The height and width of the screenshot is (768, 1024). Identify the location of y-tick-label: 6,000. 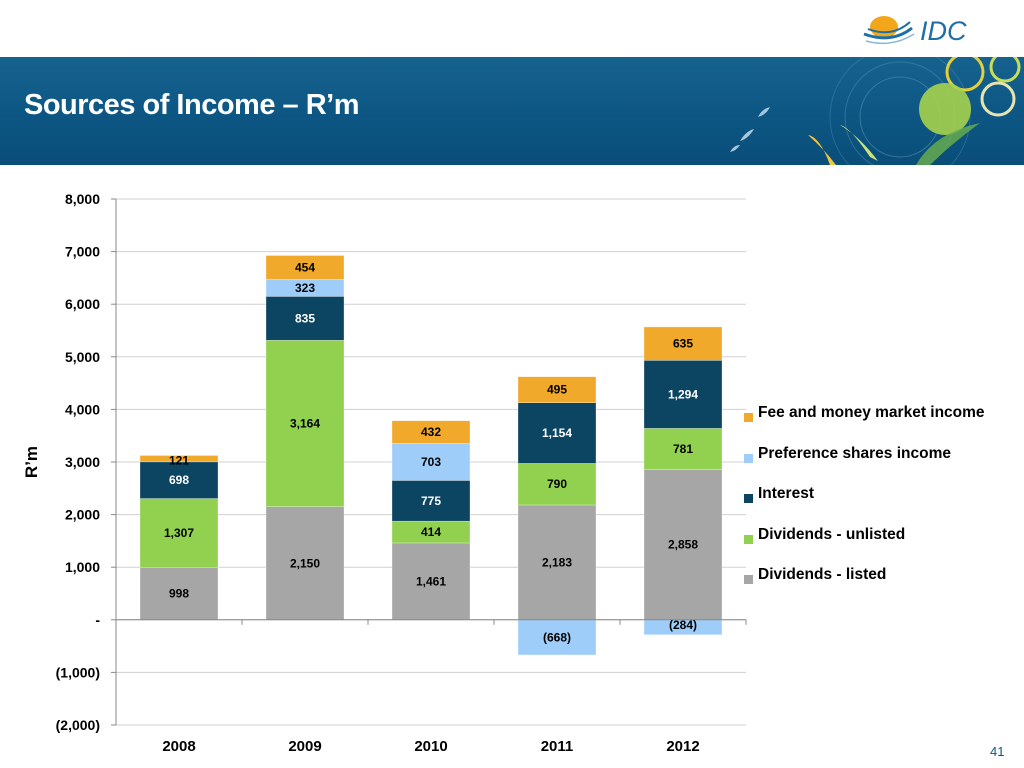
(82, 304).